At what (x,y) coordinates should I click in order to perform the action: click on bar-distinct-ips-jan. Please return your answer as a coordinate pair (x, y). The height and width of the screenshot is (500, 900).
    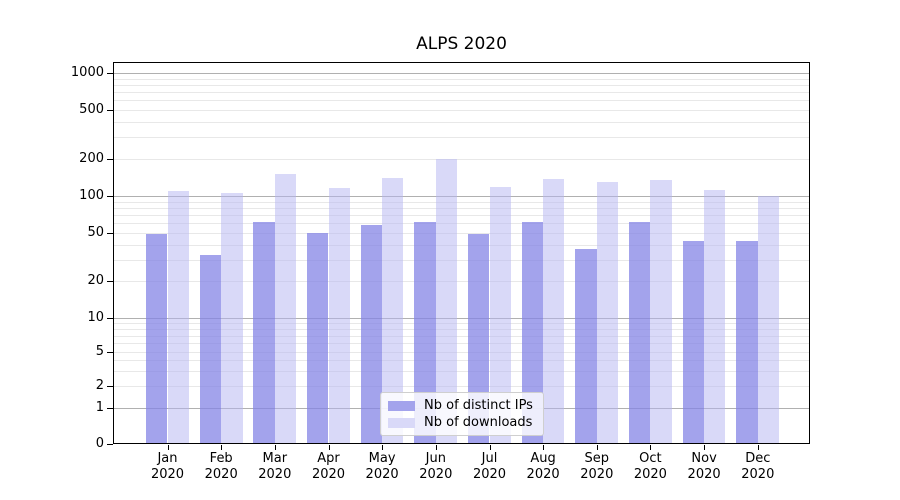
    Looking at the image, I should click on (157, 339).